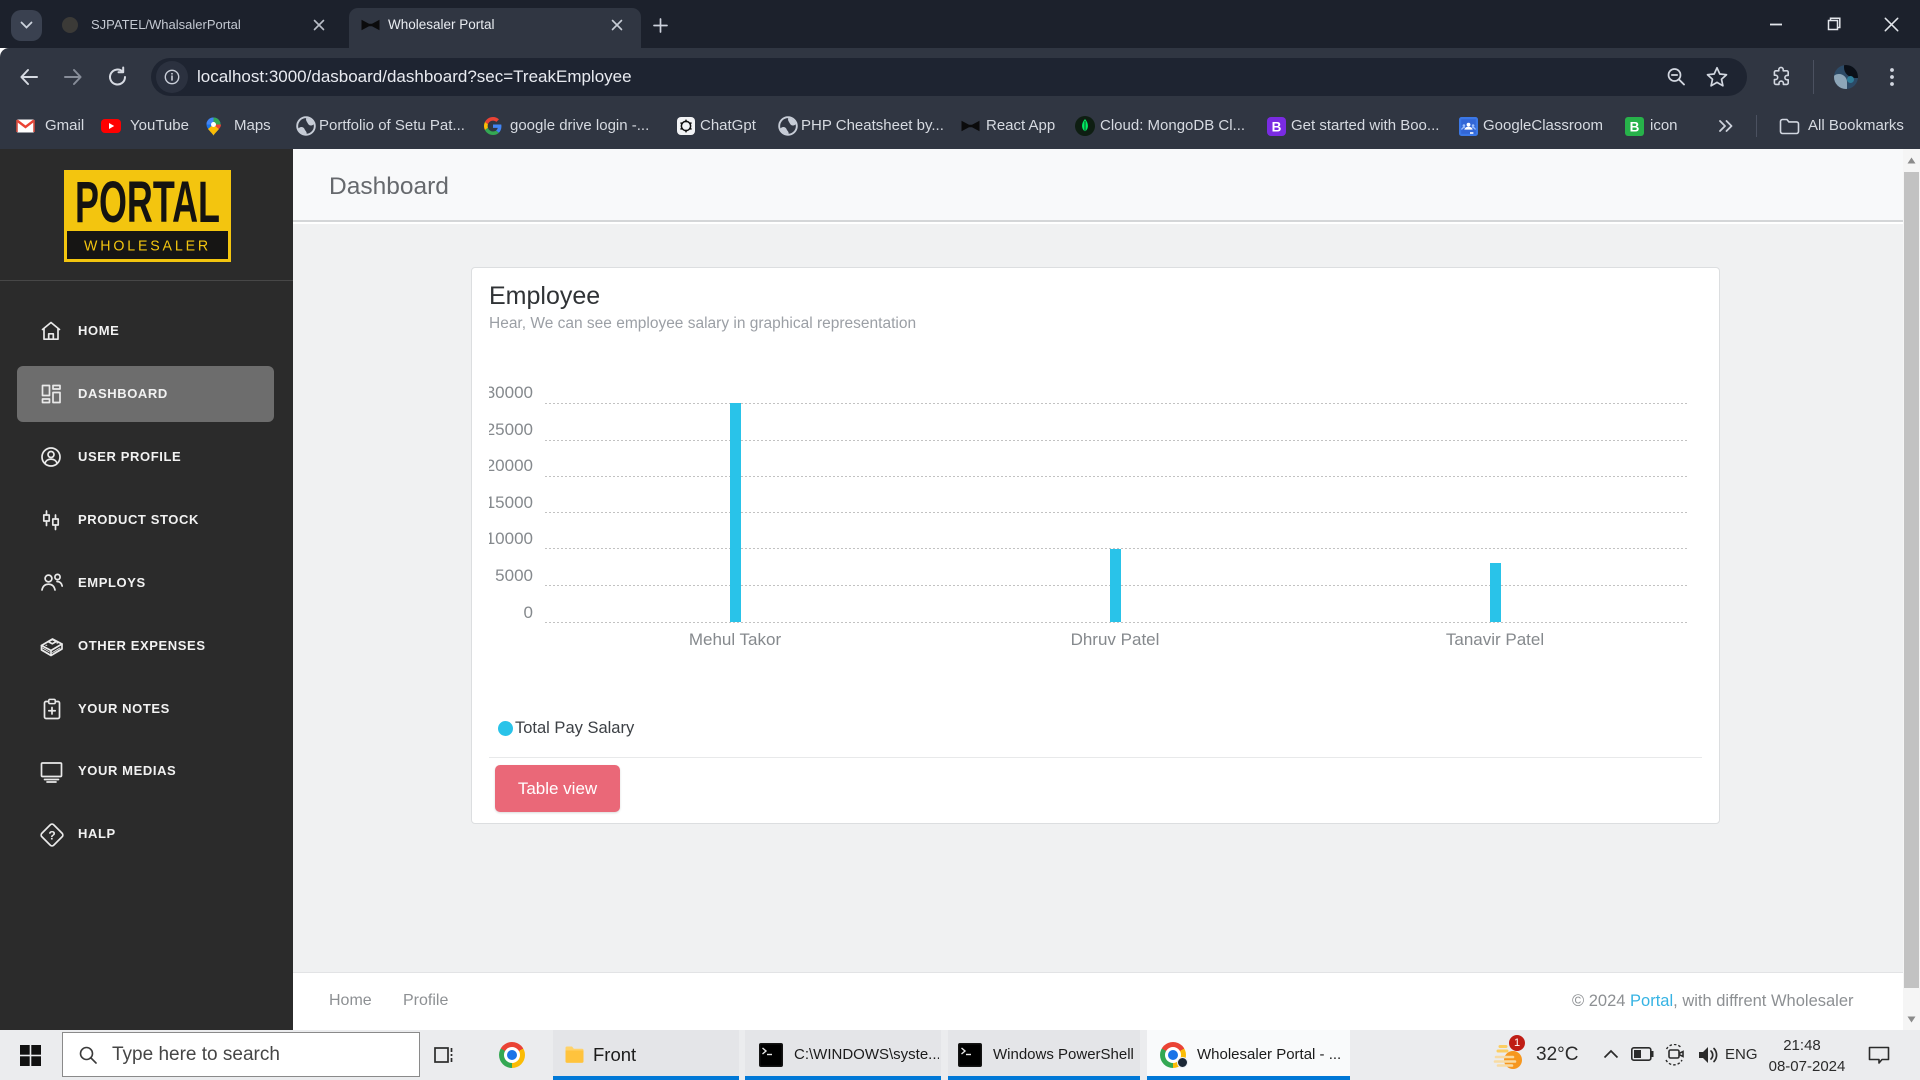 The image size is (1920, 1080). I want to click on svg-text: PORTAL, so click(147, 200).